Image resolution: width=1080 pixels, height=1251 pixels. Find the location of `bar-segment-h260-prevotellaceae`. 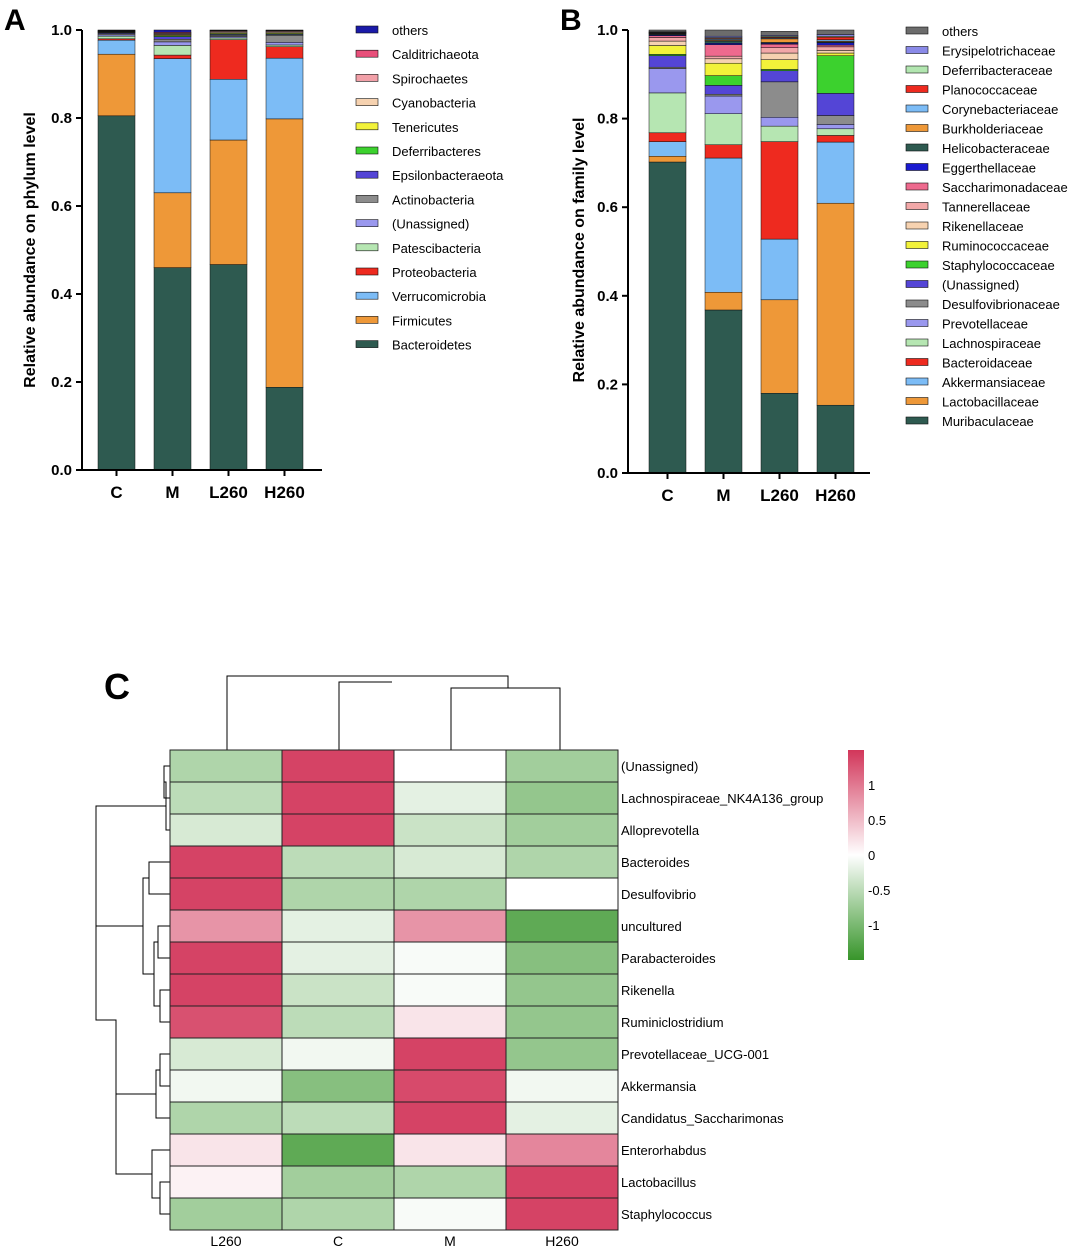

bar-segment-h260-prevotellaceae is located at coordinates (835, 127).